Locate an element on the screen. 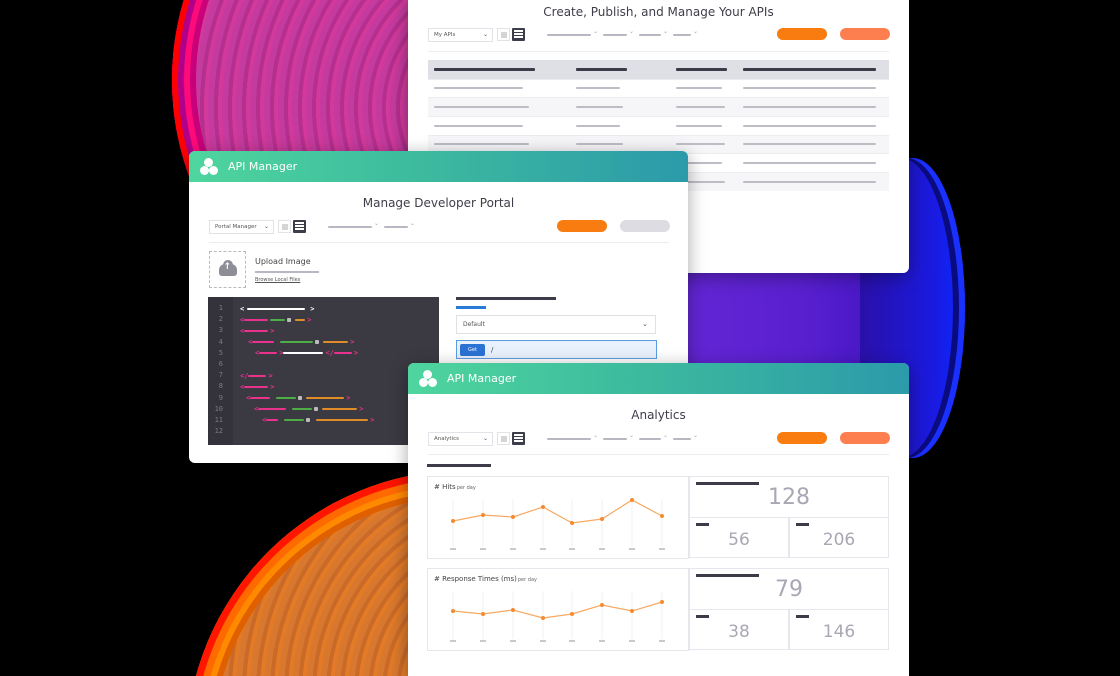 This screenshot has width=1120, height=676. table-header is located at coordinates (658, 69).